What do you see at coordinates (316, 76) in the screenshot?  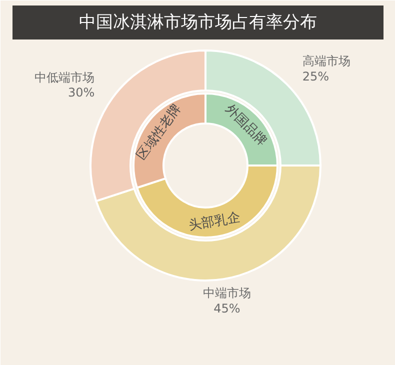 I see `data-label: 25%` at bounding box center [316, 76].